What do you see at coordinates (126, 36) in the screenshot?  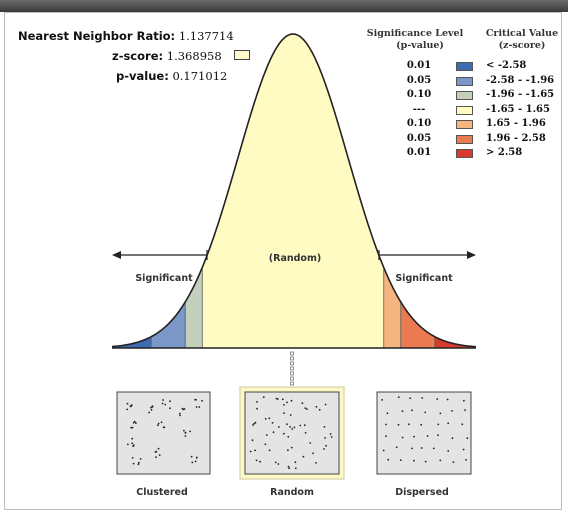 I see `nn-ratio-row: Nearest Neighbor Ratio: 1.137714` at bounding box center [126, 36].